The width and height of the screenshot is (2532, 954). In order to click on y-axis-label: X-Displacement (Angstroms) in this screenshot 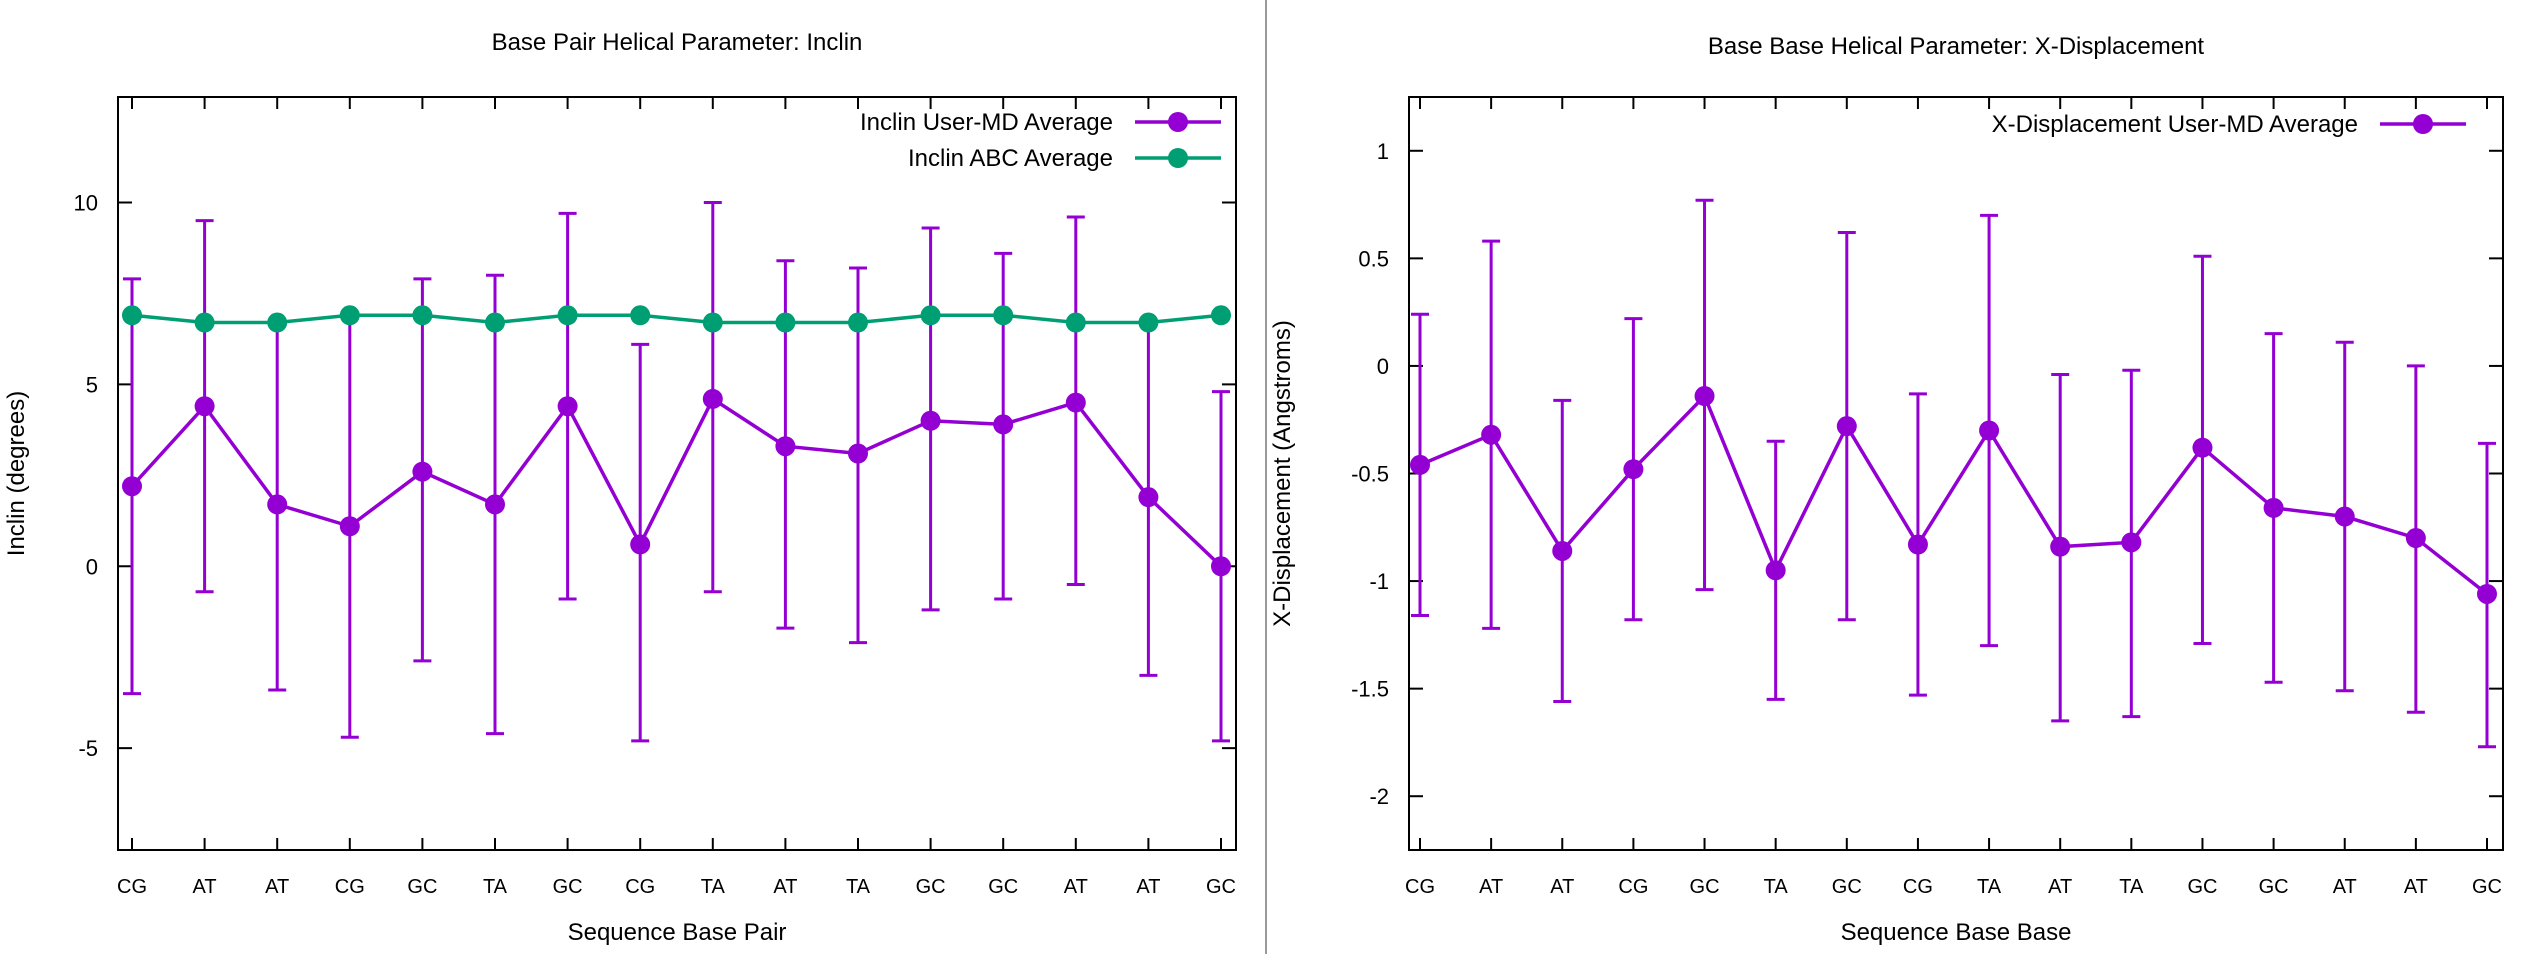, I will do `click(1282, 473)`.